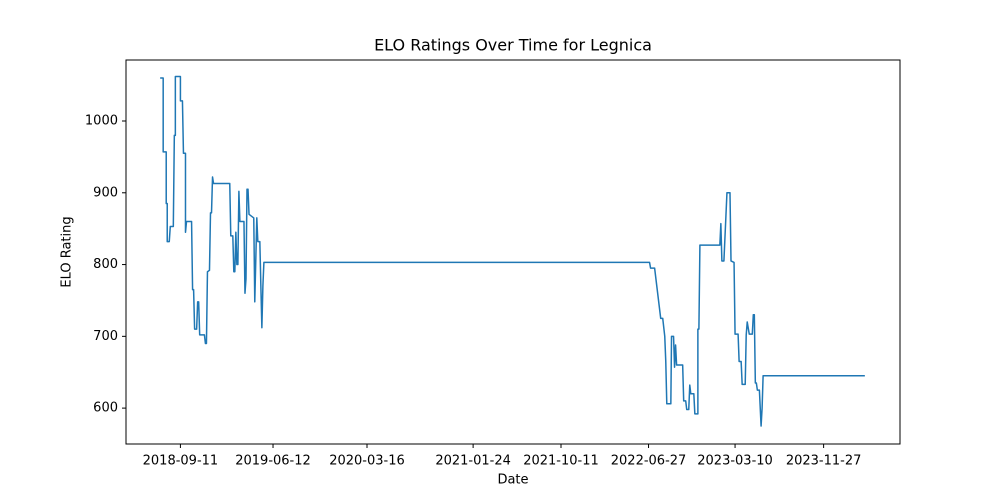  I want to click on x-tick-label: 2023-11-27, so click(824, 461).